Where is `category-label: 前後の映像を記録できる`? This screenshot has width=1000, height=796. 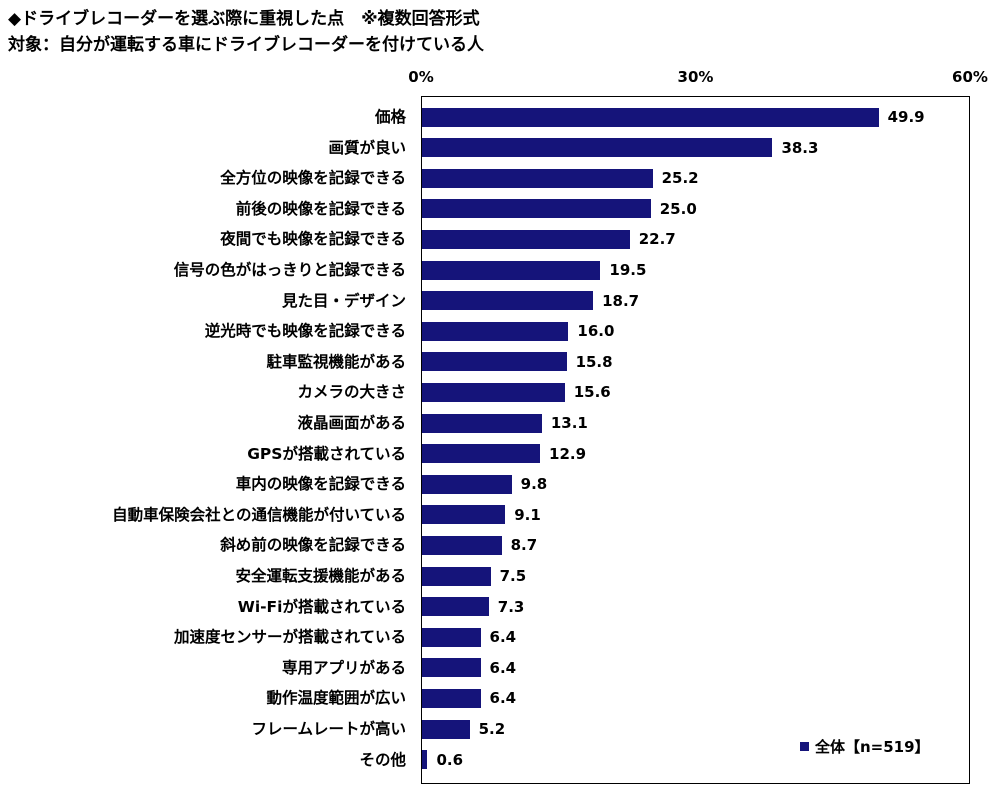 category-label: 前後の映像を記録できる is located at coordinates (320, 208).